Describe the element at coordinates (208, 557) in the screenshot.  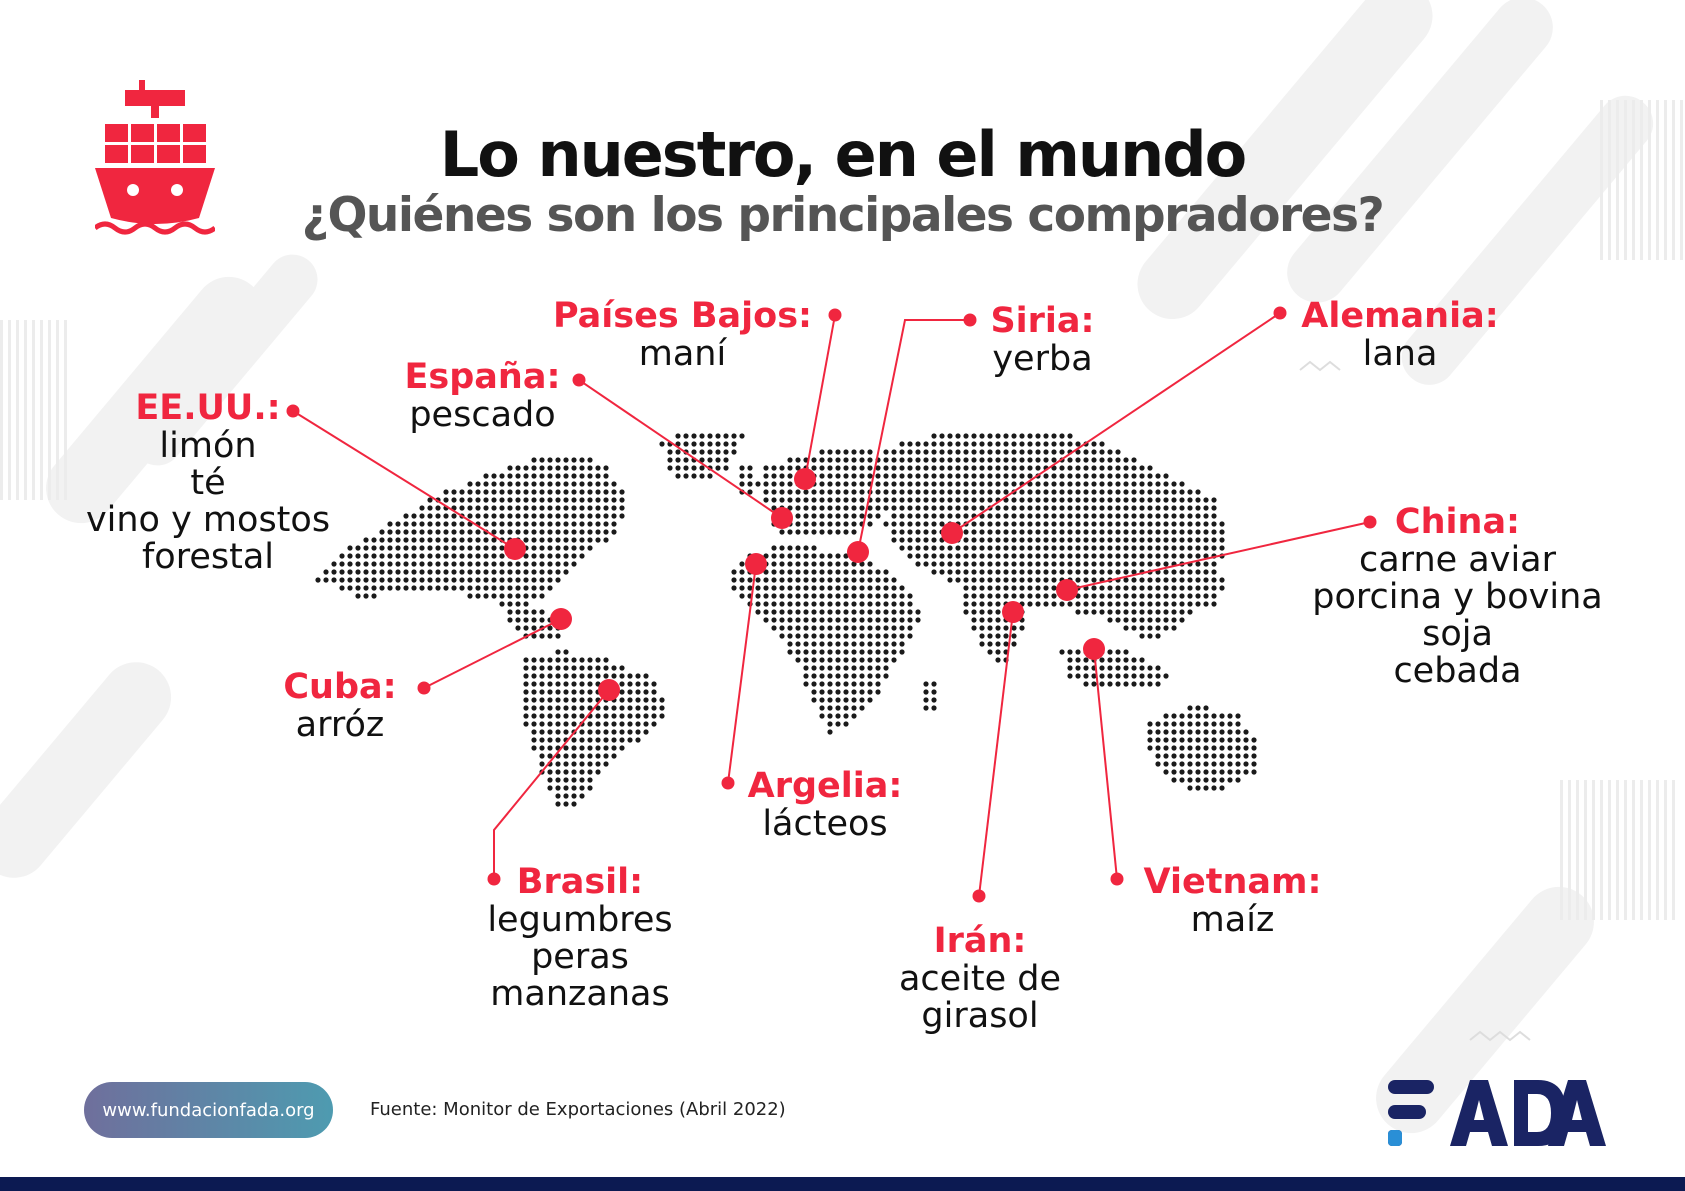
I see `product: forestal` at that location.